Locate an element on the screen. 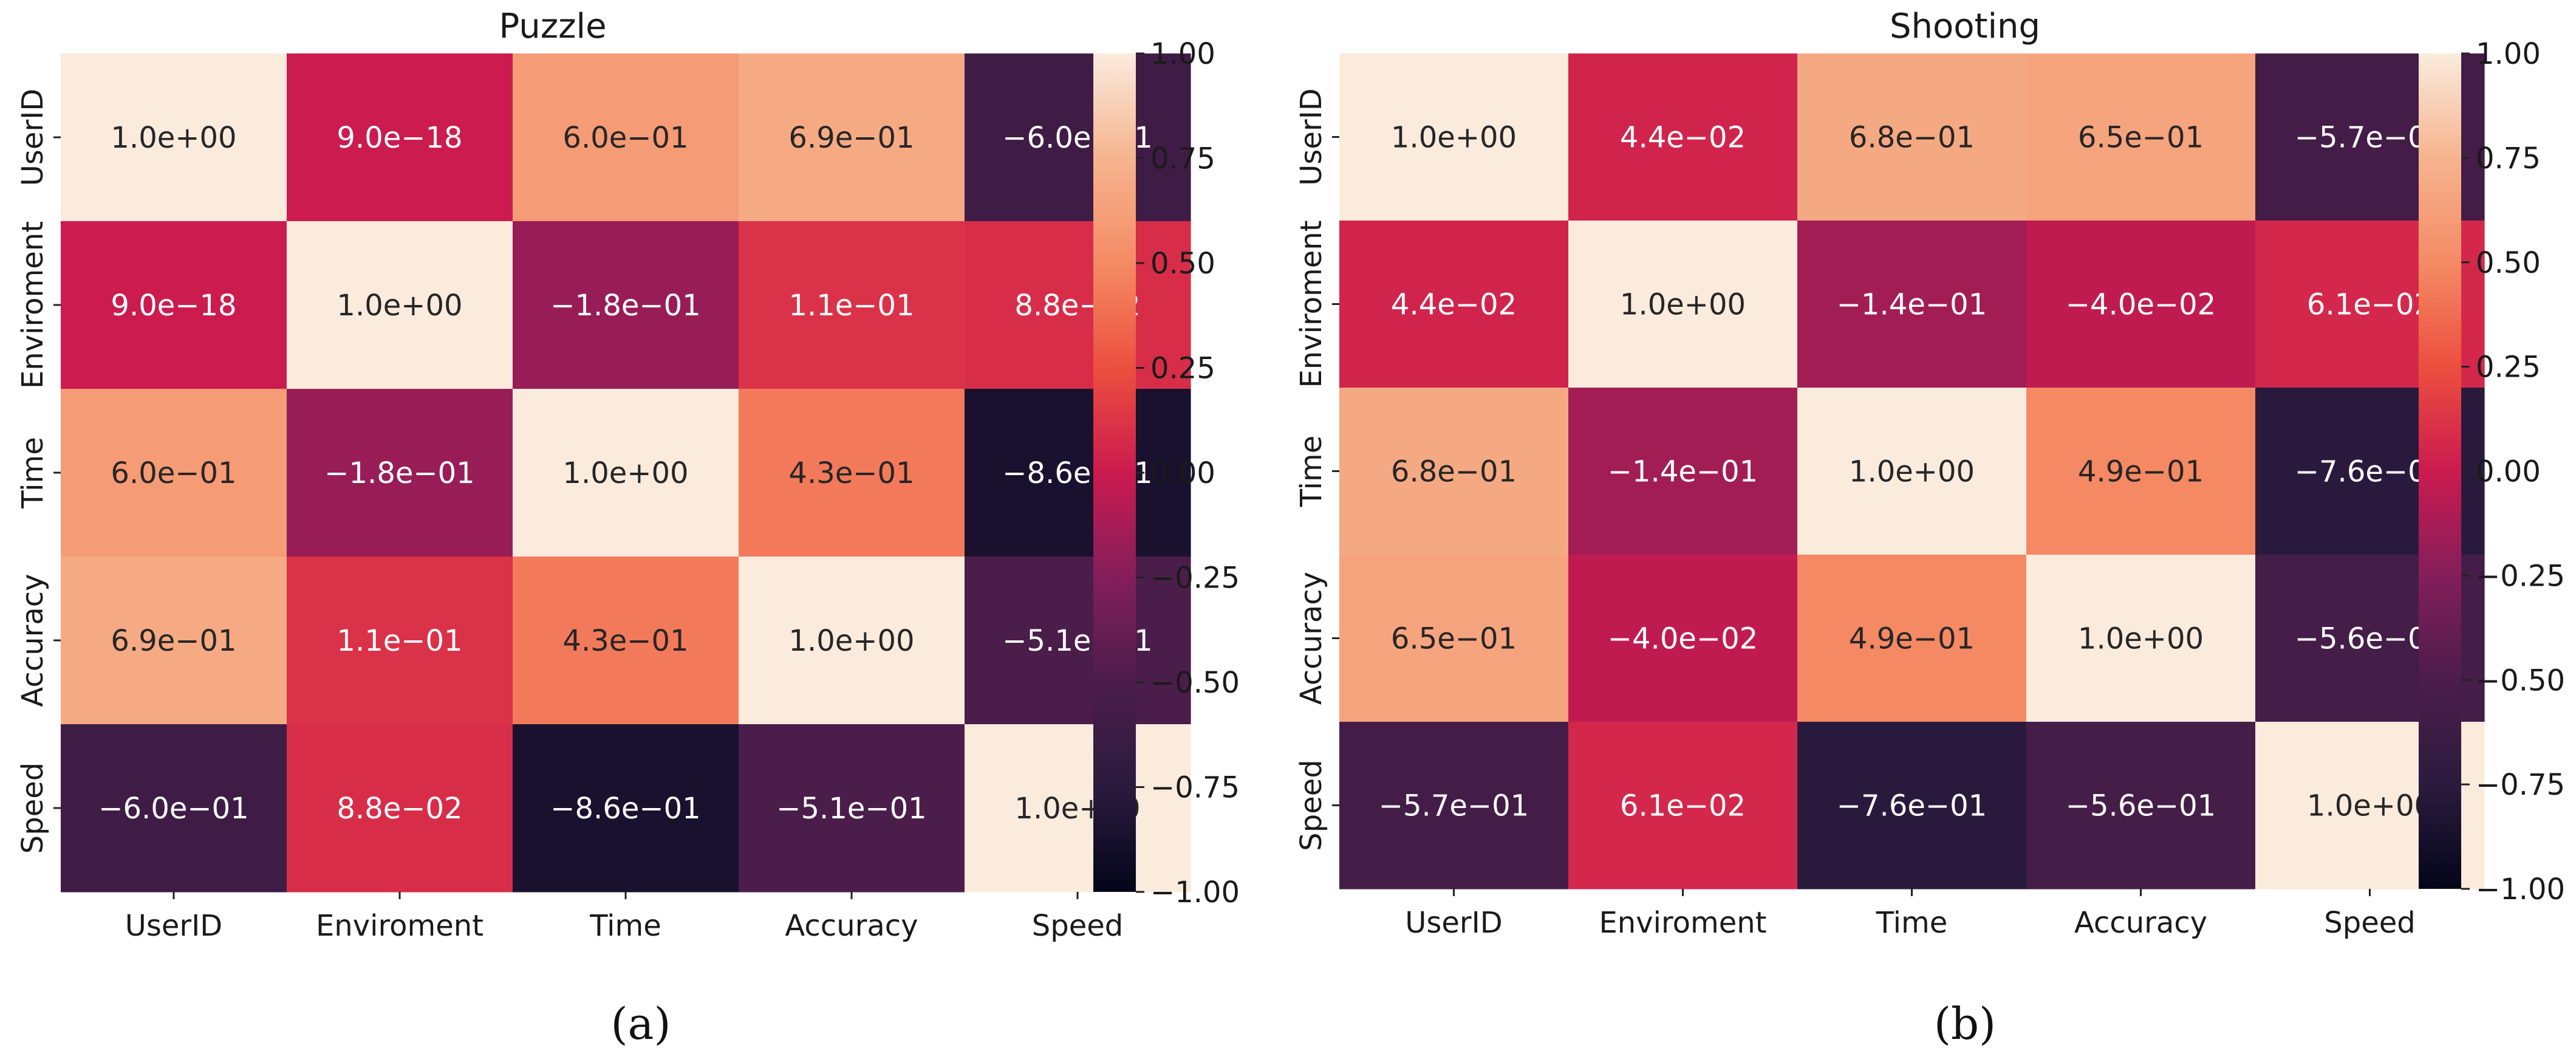 This screenshot has width=2576, height=1062. y-tick-label-0: UserID is located at coordinates (33, 138).